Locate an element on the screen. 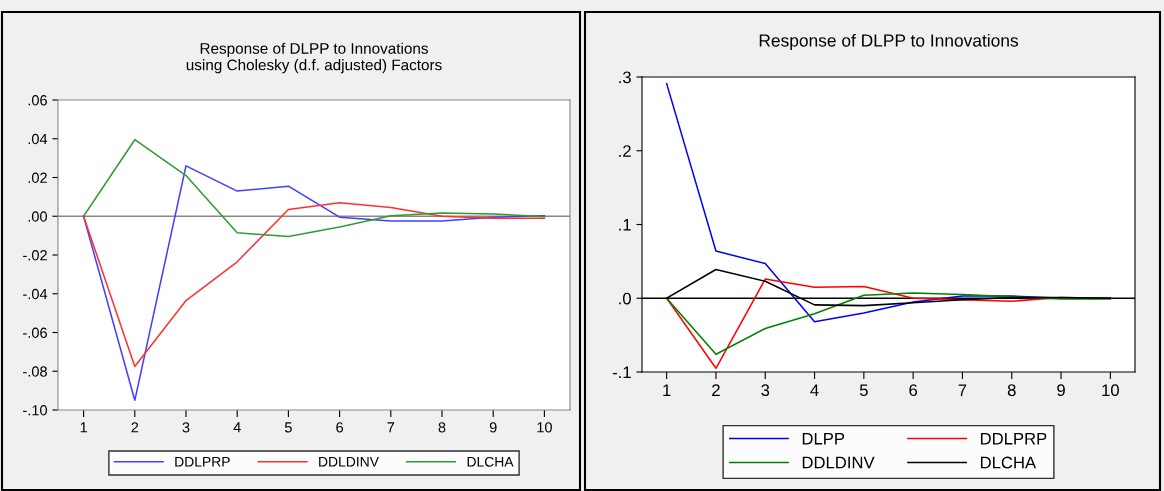 This screenshot has height=491, width=1164. chart-title: Response of DLPP to Innovations using Cholesky (d.f. adjusted) Factors is located at coordinates (314, 58).